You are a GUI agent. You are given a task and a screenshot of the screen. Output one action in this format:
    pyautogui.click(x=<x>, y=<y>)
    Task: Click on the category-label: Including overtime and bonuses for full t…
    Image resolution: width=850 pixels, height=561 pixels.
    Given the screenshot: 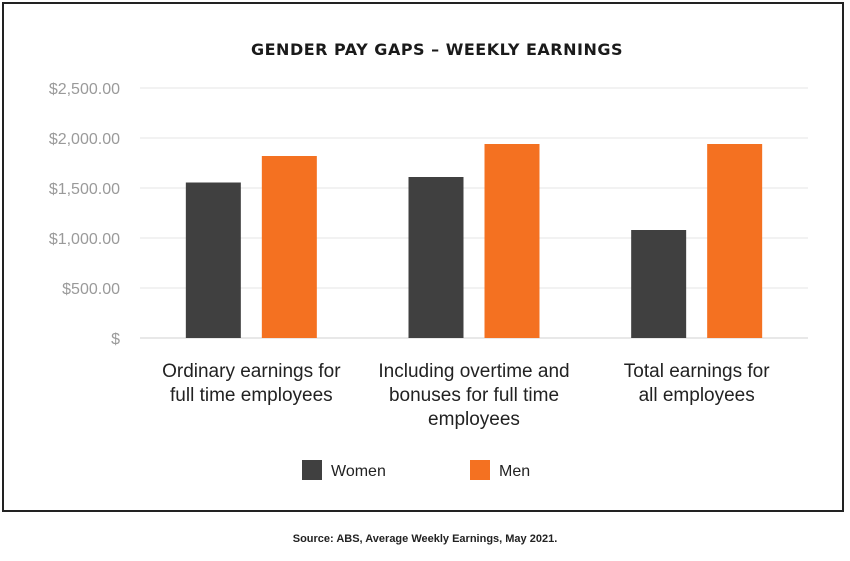 What is the action you would take?
    pyautogui.click(x=473, y=395)
    